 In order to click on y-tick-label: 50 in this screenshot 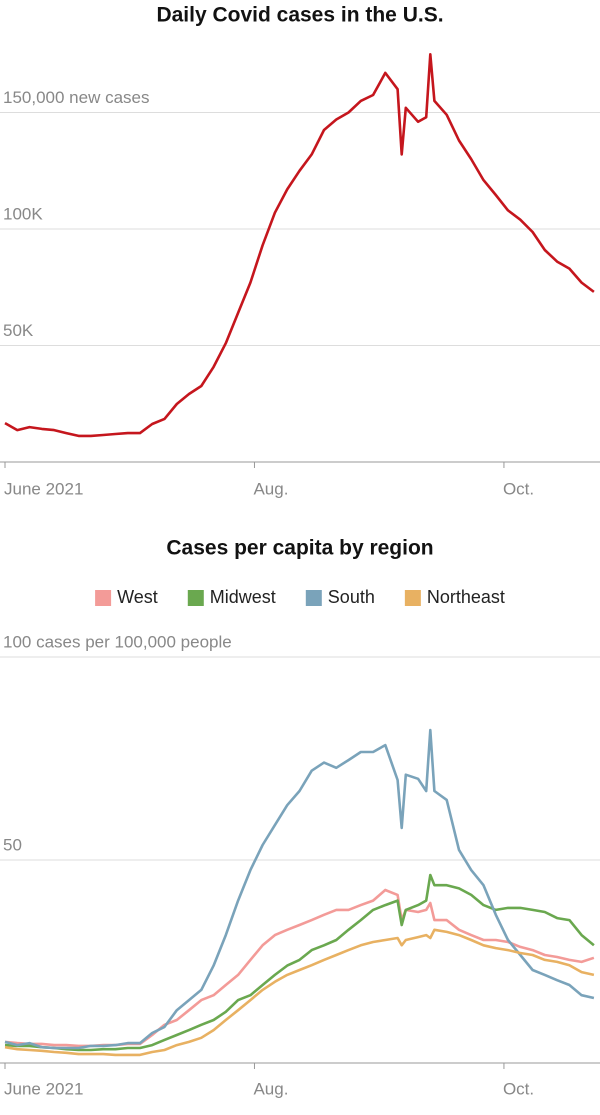, I will do `click(12, 844)`.